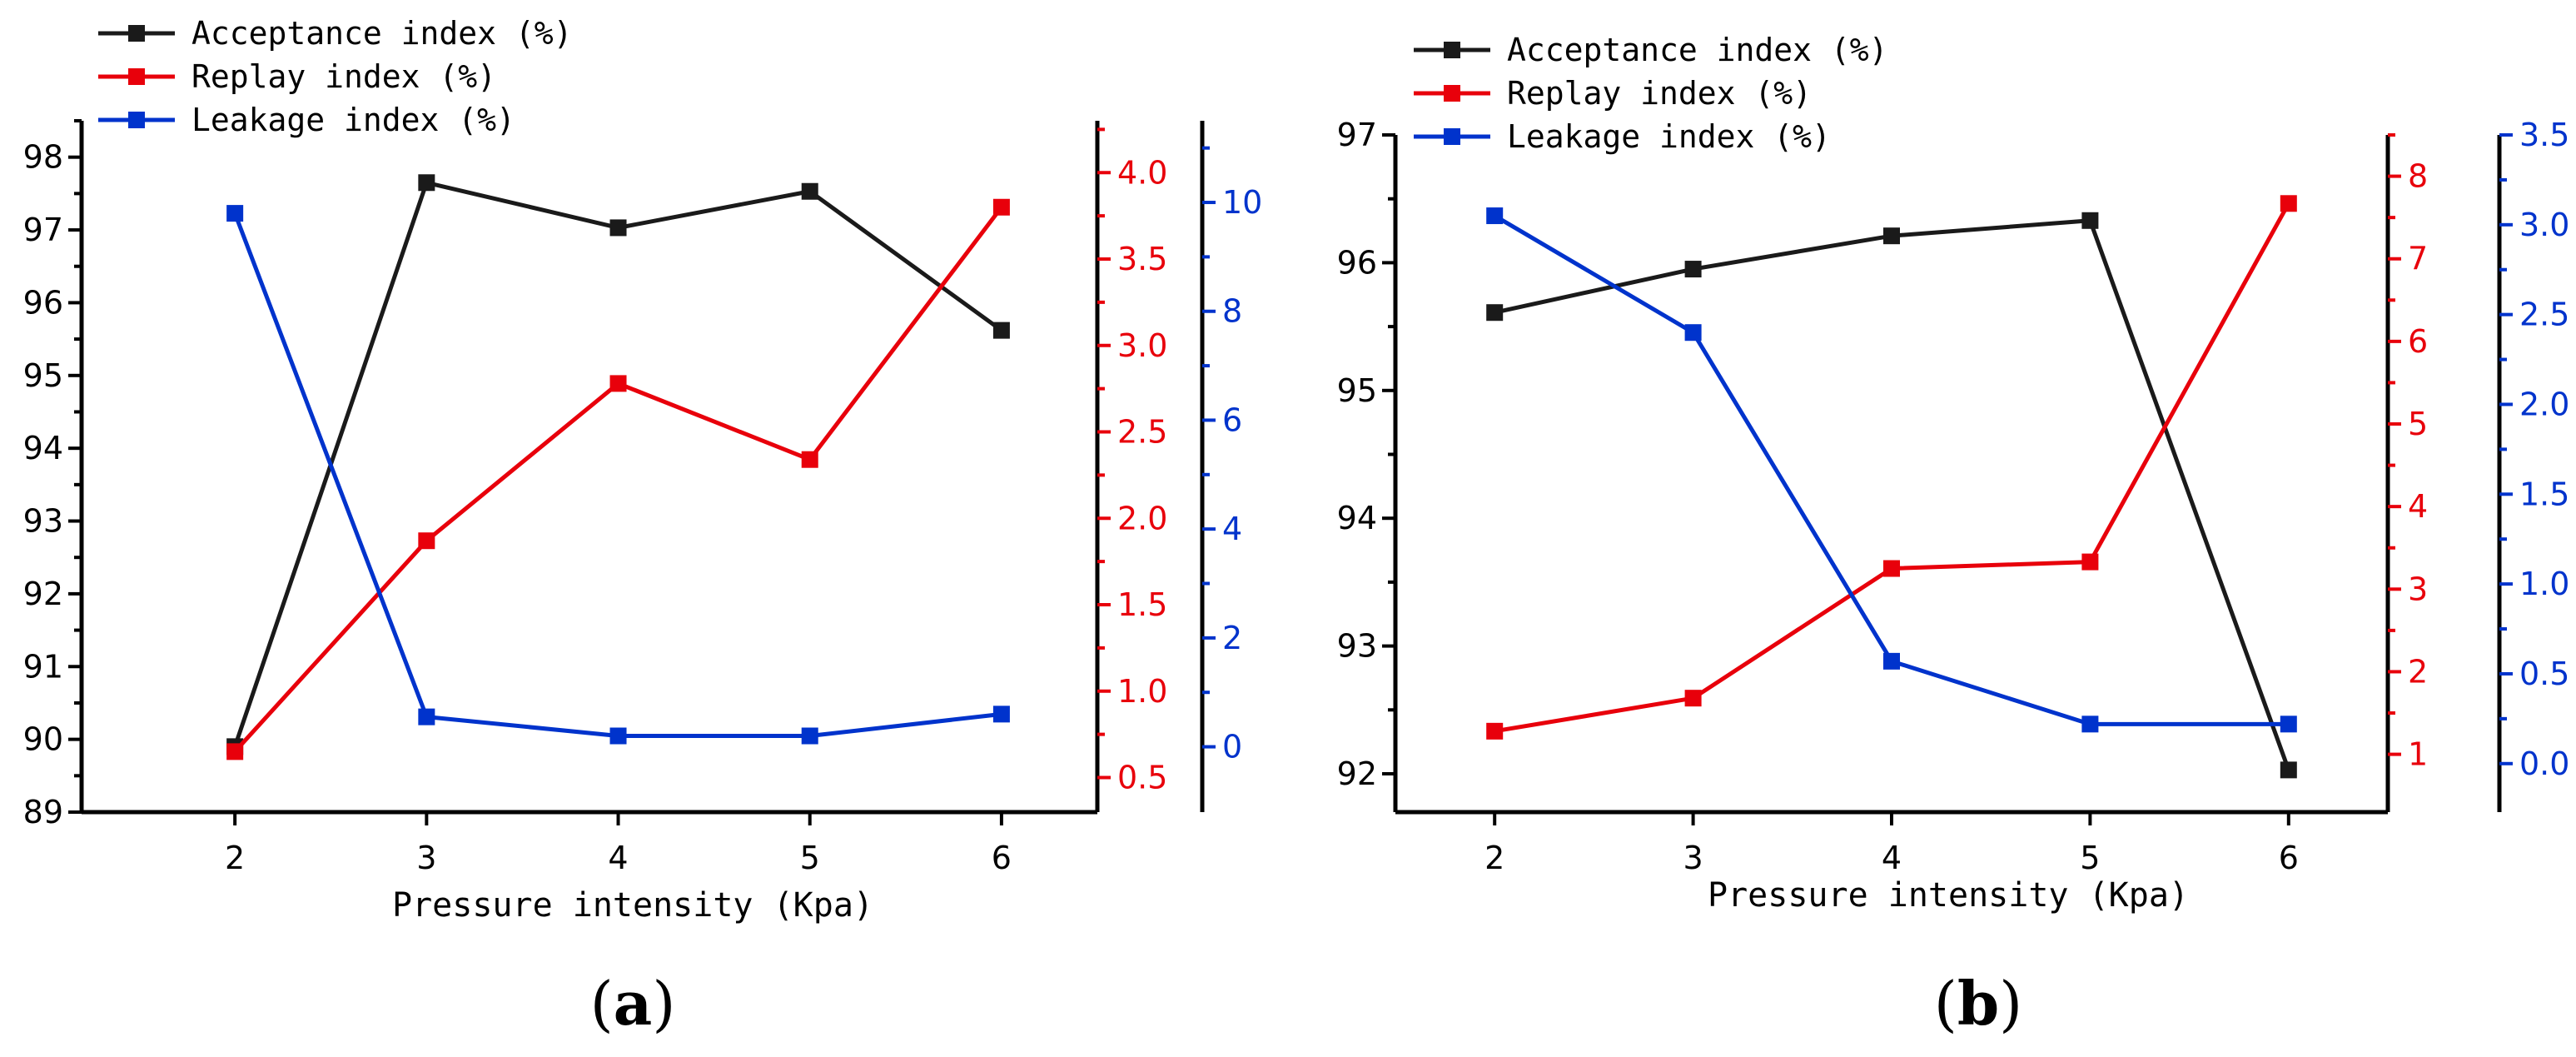 The height and width of the screenshot is (1057, 2576). I want to click on right-tick-label-leakage: 3.0, so click(2544, 225).